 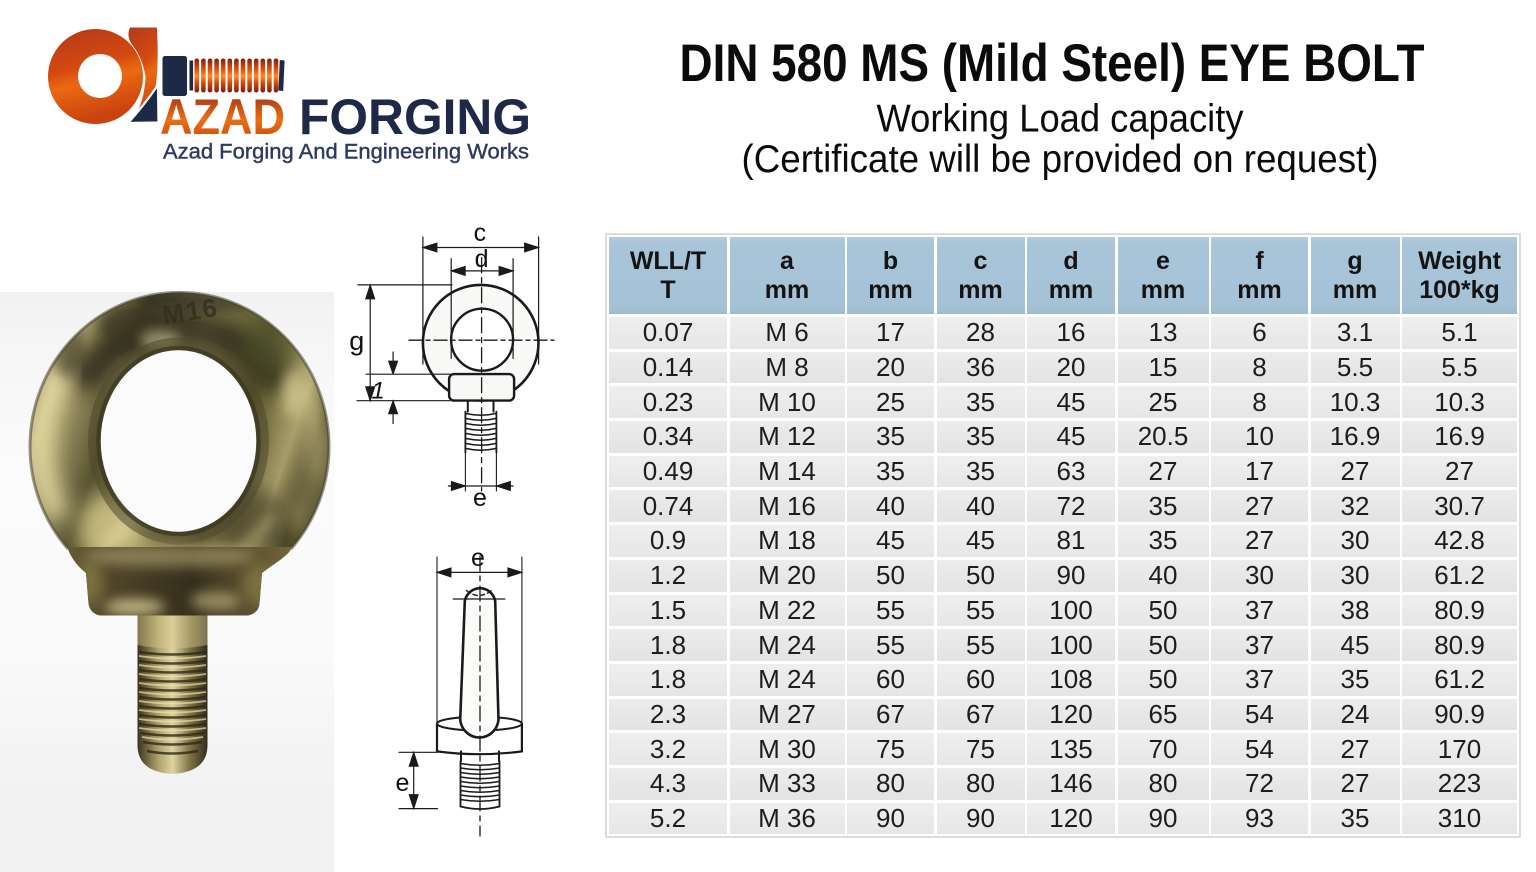 What do you see at coordinates (482, 259) in the screenshot?
I see `svg-text: d` at bounding box center [482, 259].